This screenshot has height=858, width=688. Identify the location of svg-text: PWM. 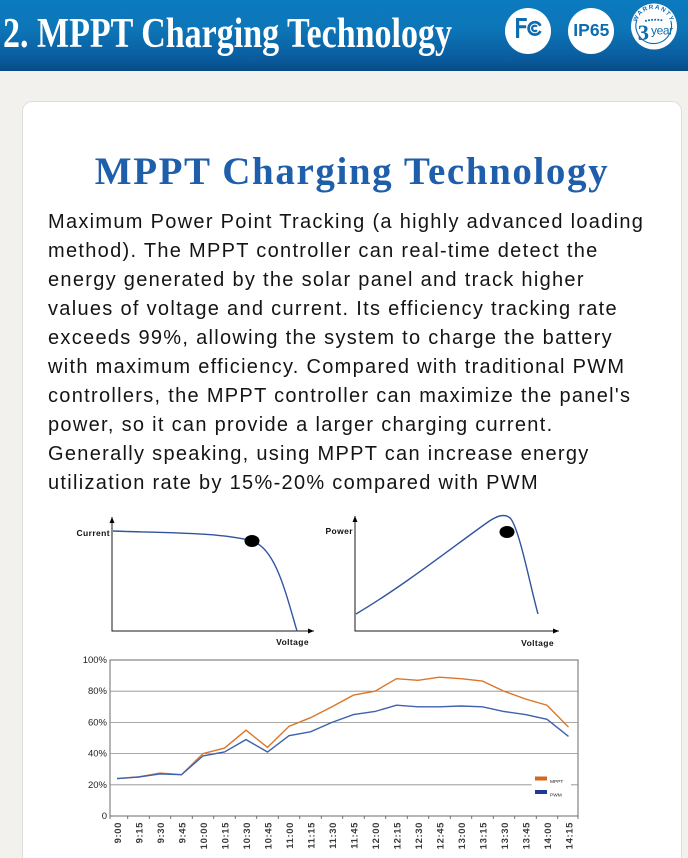
(556, 796).